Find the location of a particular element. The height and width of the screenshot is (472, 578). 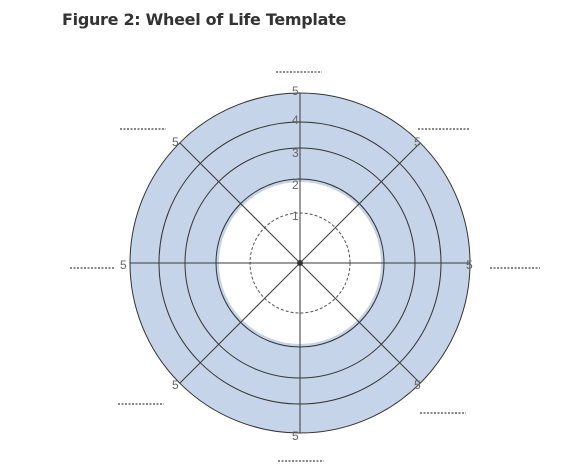

spoke-end-label-e: 5 is located at coordinates (469, 265).